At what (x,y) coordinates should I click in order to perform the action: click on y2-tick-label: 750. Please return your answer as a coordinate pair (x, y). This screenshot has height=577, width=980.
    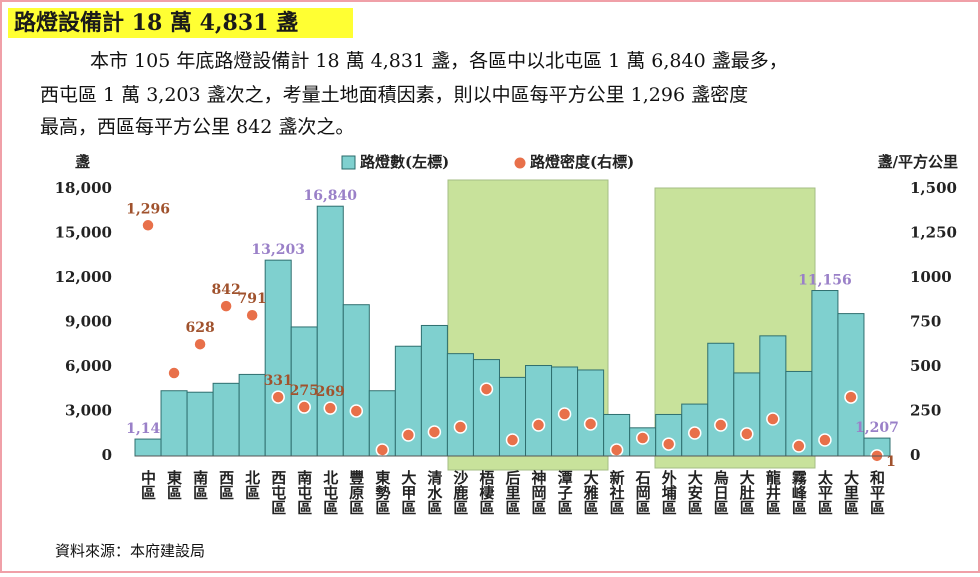
    Looking at the image, I should click on (925, 322).